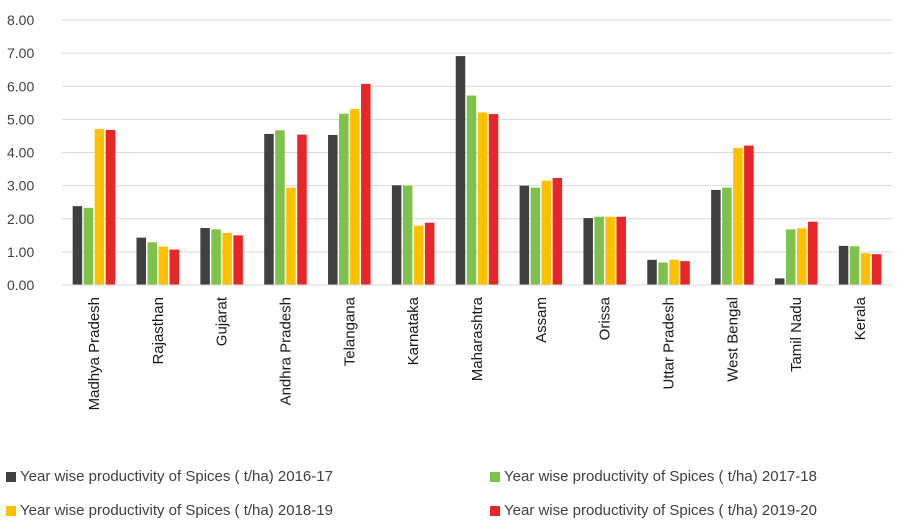 This screenshot has width=897, height=523. What do you see at coordinates (669, 343) in the screenshot?
I see `x-category-label: Uttar Pradesh` at bounding box center [669, 343].